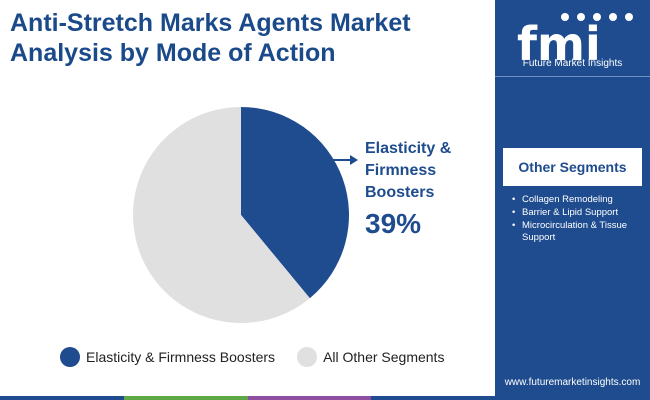  I want to click on pie-slice-elasticity, so click(295, 203).